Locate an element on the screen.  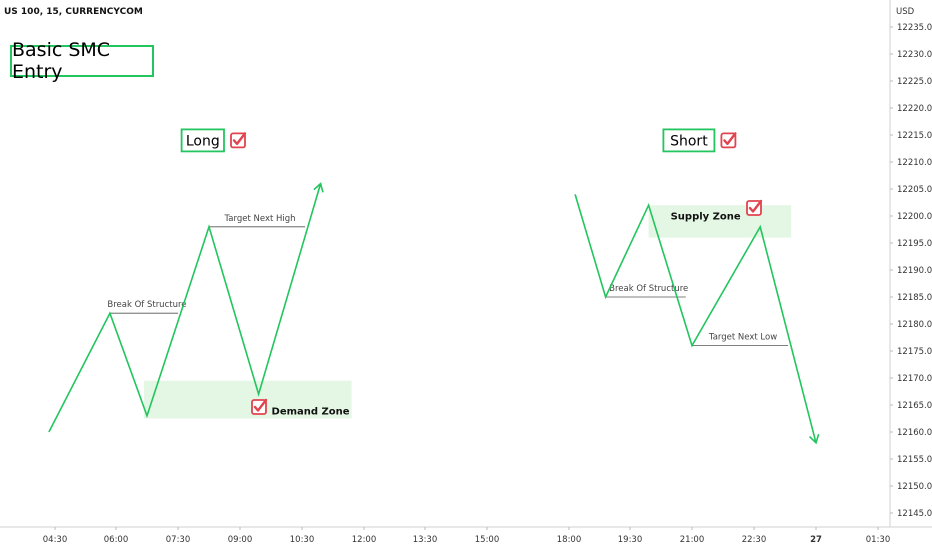
x-tick-label: 19:30 is located at coordinates (630, 540).